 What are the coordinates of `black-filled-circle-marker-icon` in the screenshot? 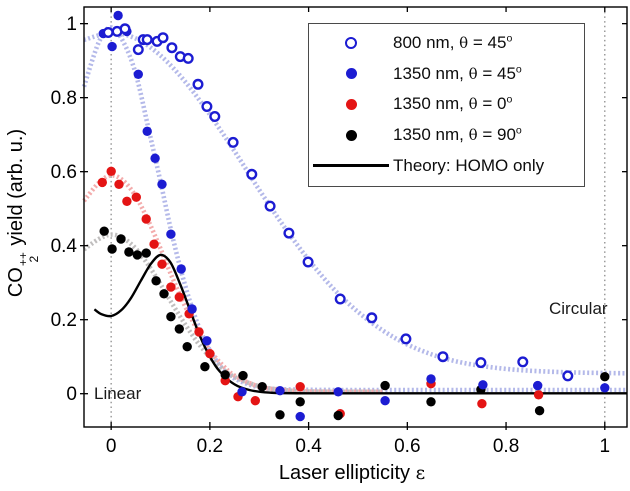 It's located at (351, 135).